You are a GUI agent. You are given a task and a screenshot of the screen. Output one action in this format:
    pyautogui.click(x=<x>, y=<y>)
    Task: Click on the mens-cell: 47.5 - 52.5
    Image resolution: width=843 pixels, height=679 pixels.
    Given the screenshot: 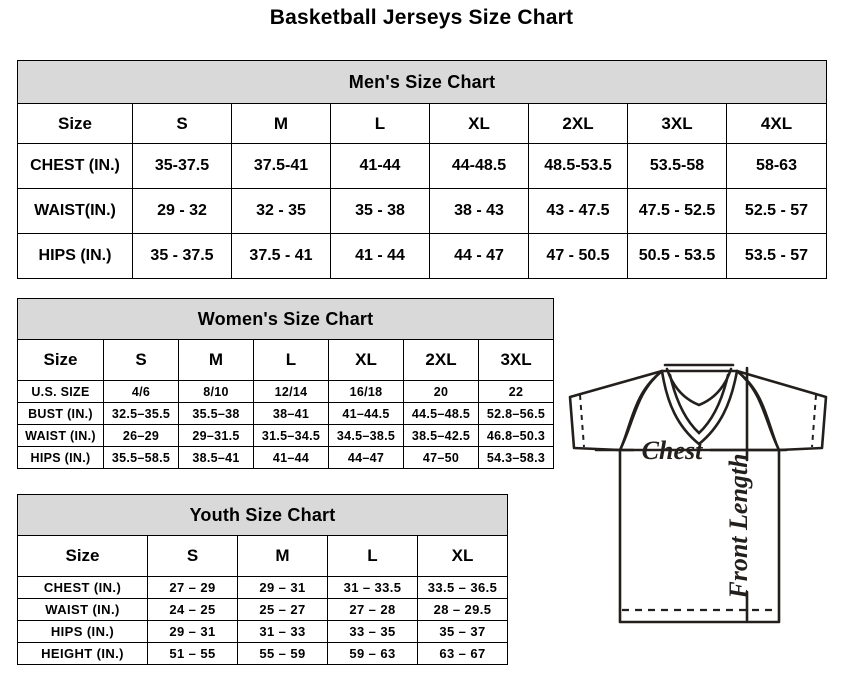 What is the action you would take?
    pyautogui.click(x=677, y=211)
    